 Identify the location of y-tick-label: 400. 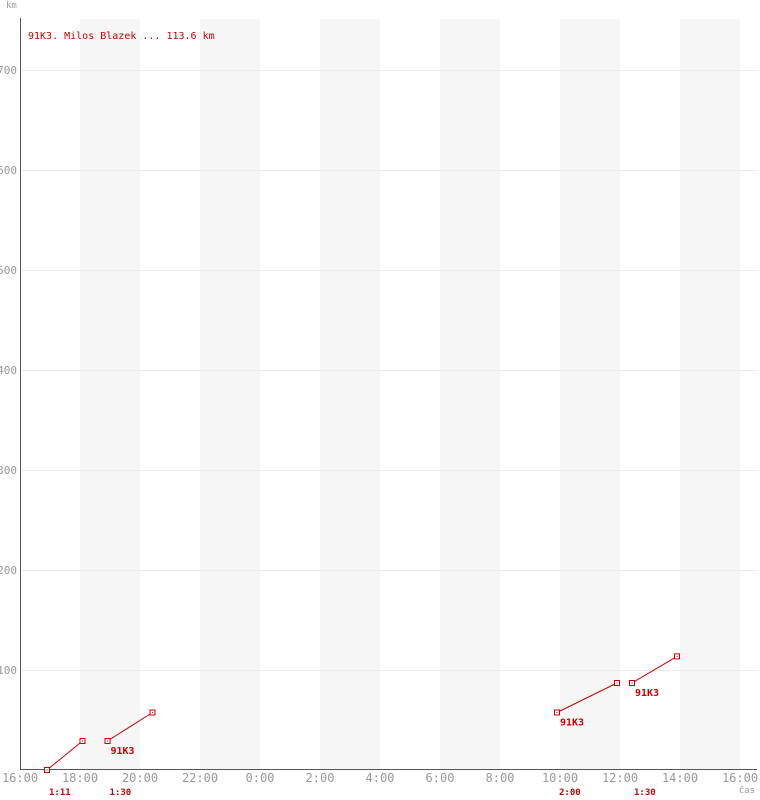
(8, 370).